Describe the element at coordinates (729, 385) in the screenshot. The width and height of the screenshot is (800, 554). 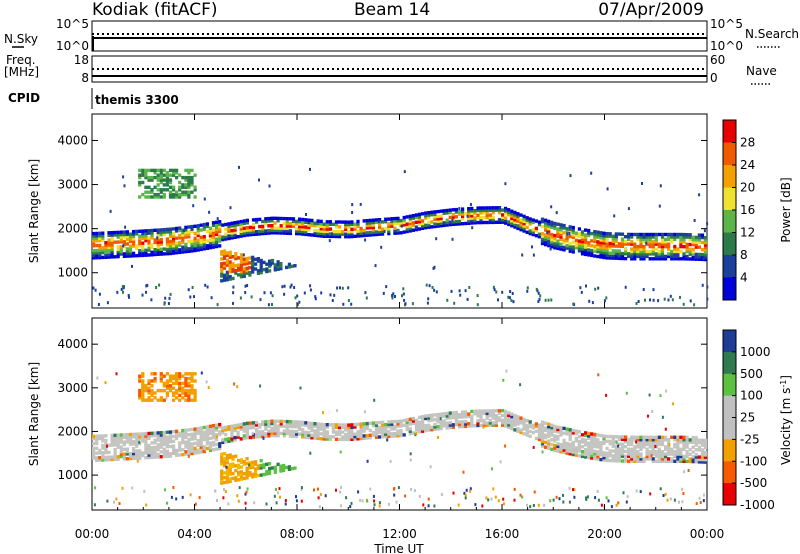
I see `velocity-colorbar-cell` at that location.